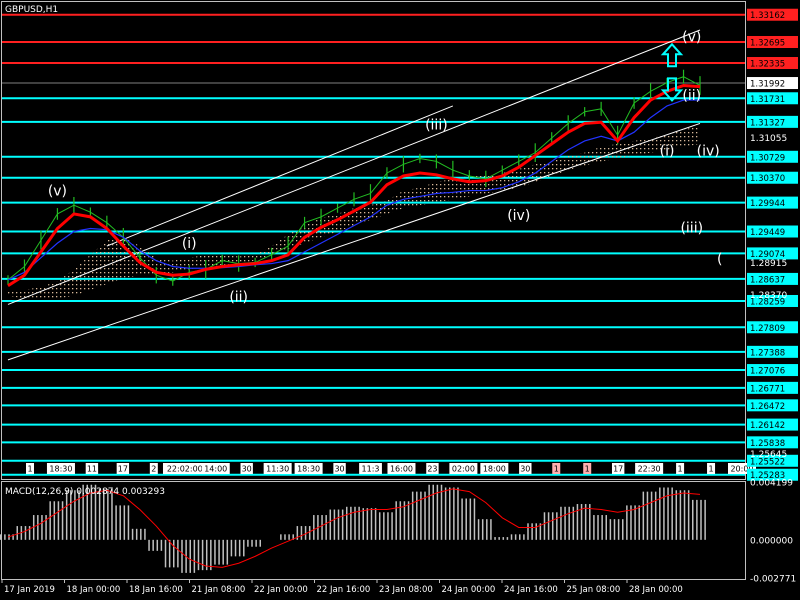  What do you see at coordinates (469, 590) in the screenshot?
I see `x-tick-label: 24 Jan 00:00` at bounding box center [469, 590].